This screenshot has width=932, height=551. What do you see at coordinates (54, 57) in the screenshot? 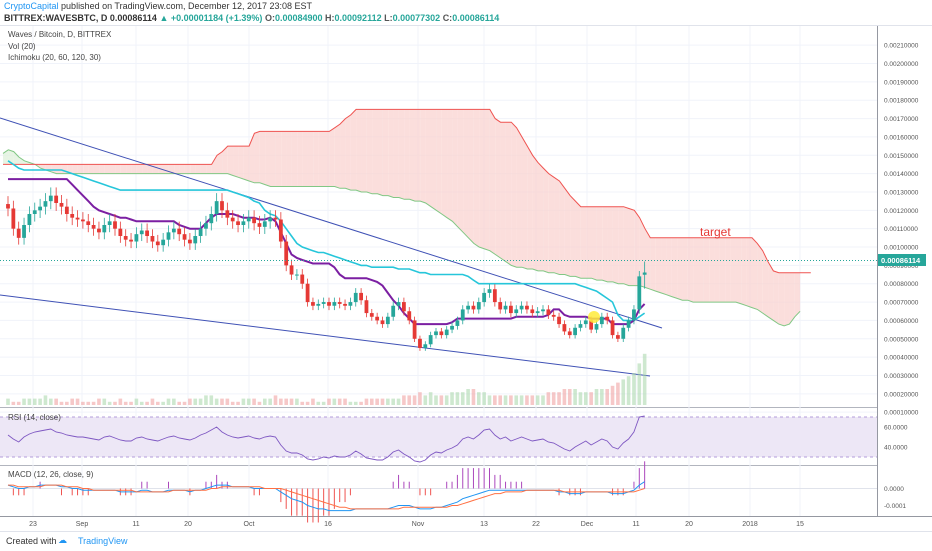
I see `ichimoku-legend: Ichimoku (20, 60, 120, 30)` at bounding box center [54, 57].